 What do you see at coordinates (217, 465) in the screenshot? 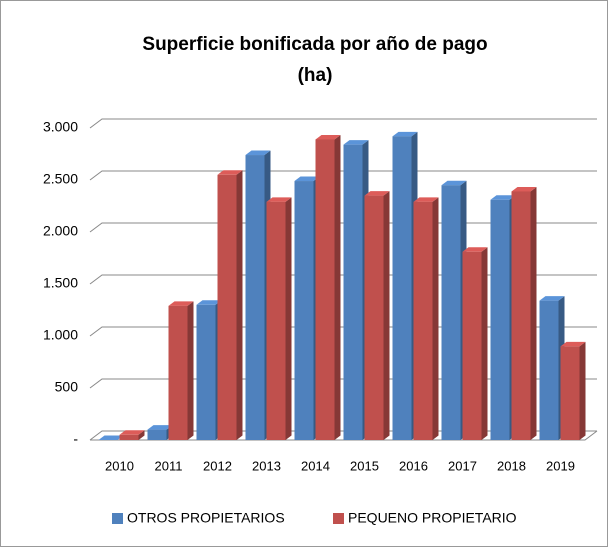
I see `x-tick-label: 2012` at bounding box center [217, 465].